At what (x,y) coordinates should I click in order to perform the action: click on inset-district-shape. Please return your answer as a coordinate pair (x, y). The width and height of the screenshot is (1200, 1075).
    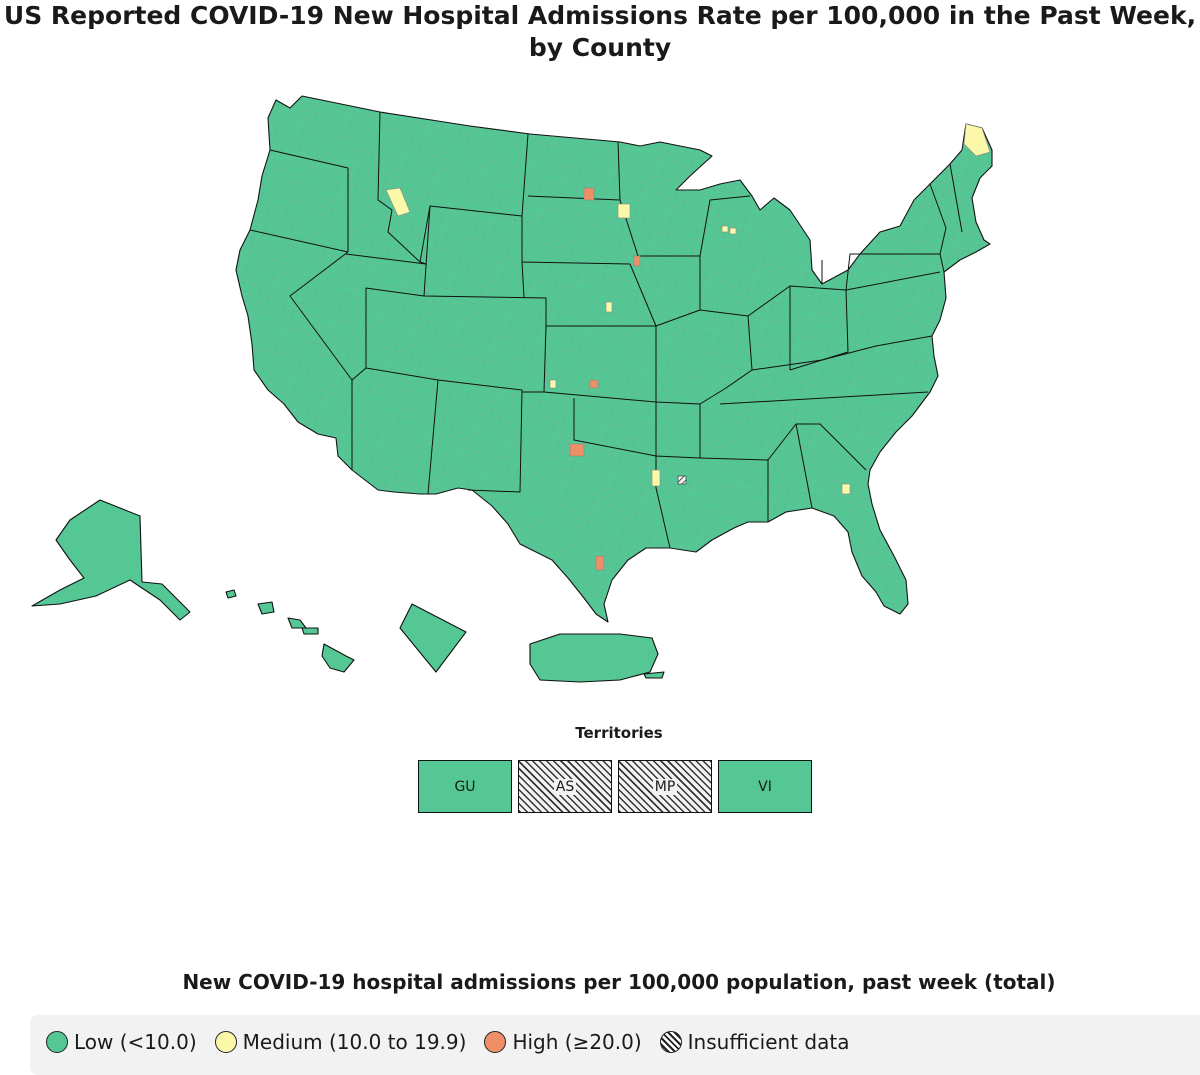
    Looking at the image, I should click on (433, 638).